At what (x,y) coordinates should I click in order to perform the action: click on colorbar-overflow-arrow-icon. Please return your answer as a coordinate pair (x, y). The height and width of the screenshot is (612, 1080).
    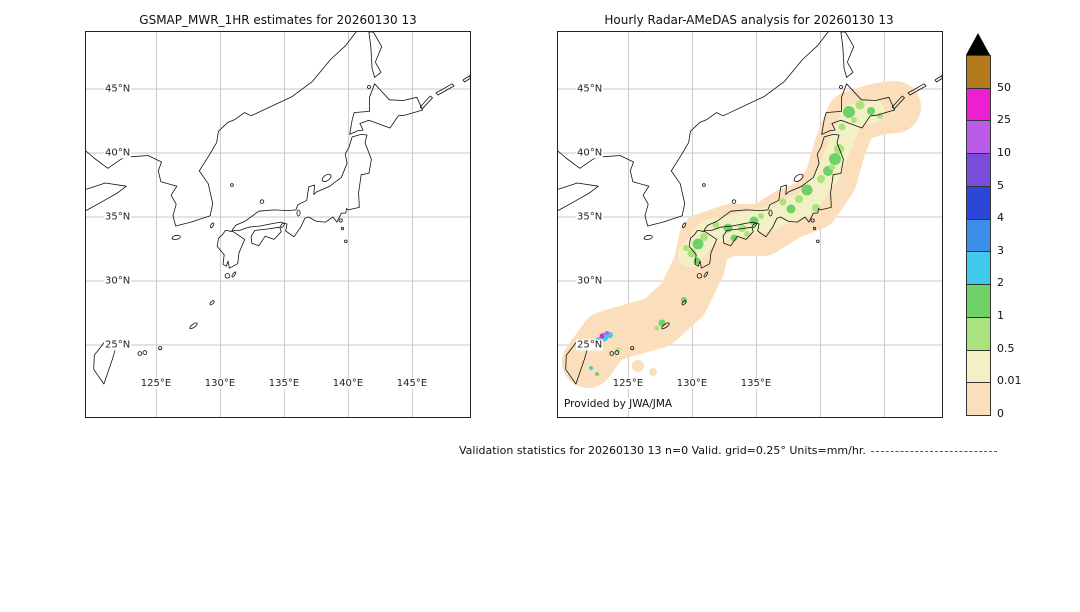
    Looking at the image, I should click on (978, 44).